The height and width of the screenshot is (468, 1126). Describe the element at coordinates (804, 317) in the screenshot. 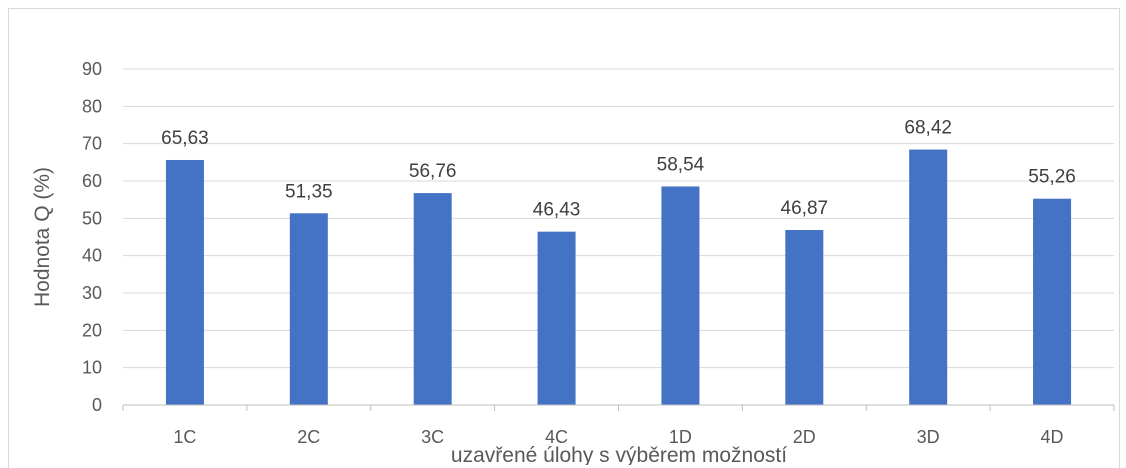

I see `bar-2D` at that location.